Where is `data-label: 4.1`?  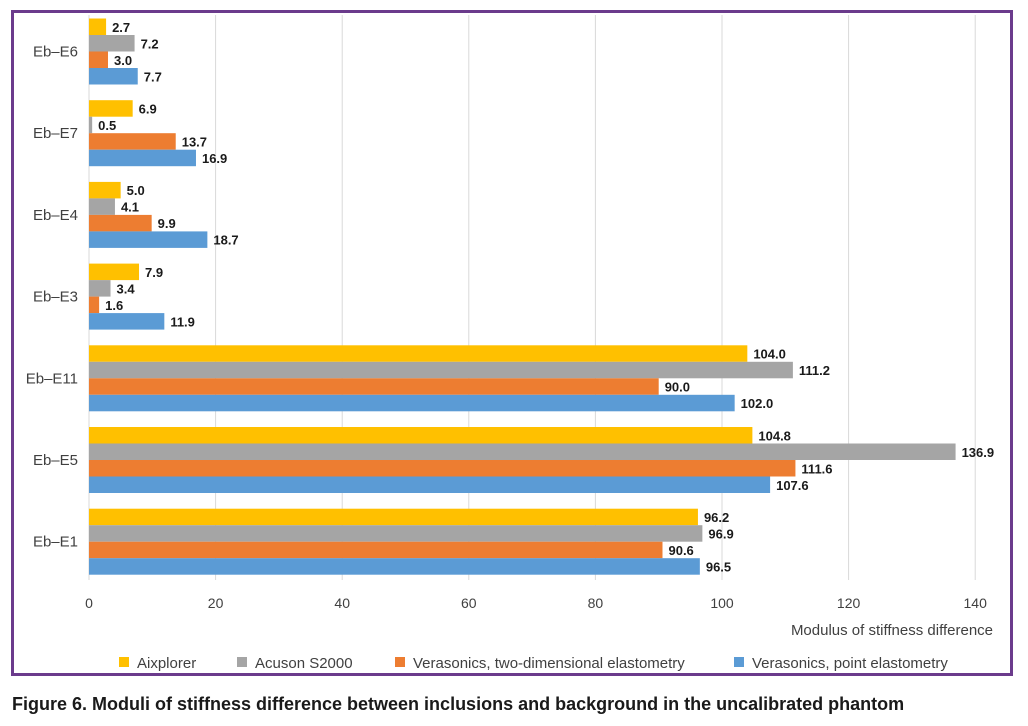 data-label: 4.1 is located at coordinates (130, 207).